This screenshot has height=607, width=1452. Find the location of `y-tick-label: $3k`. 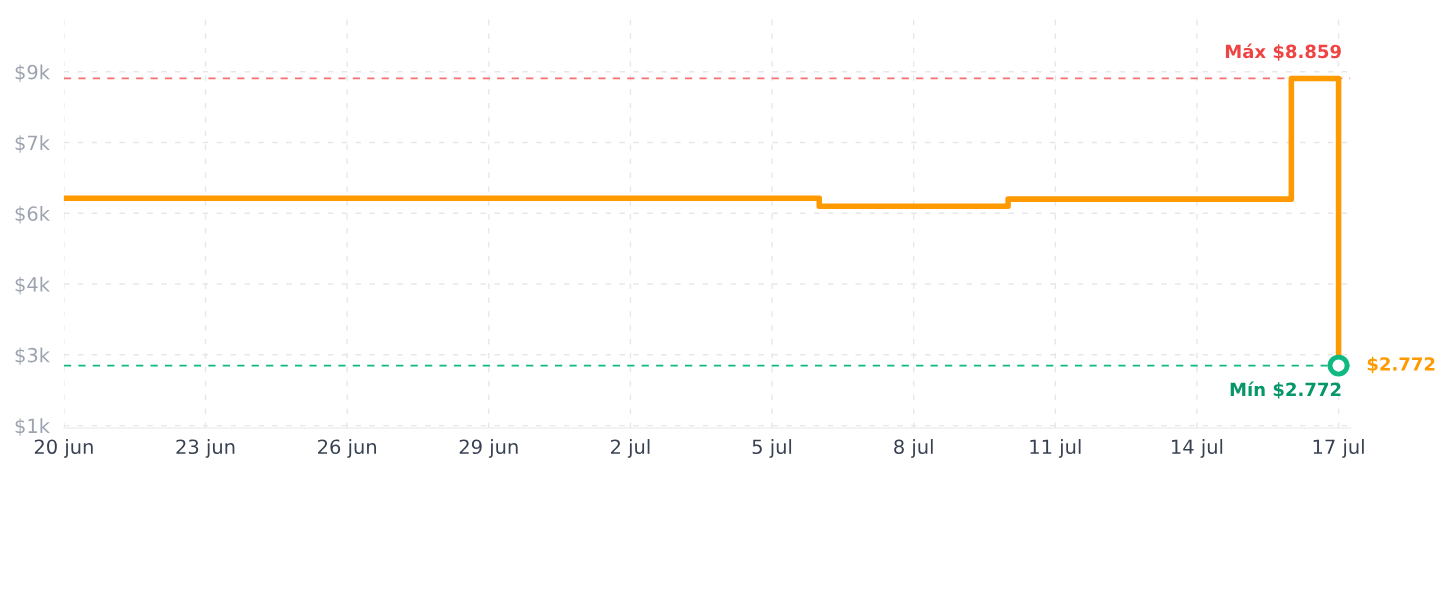

y-tick-label: $3k is located at coordinates (32, 356).